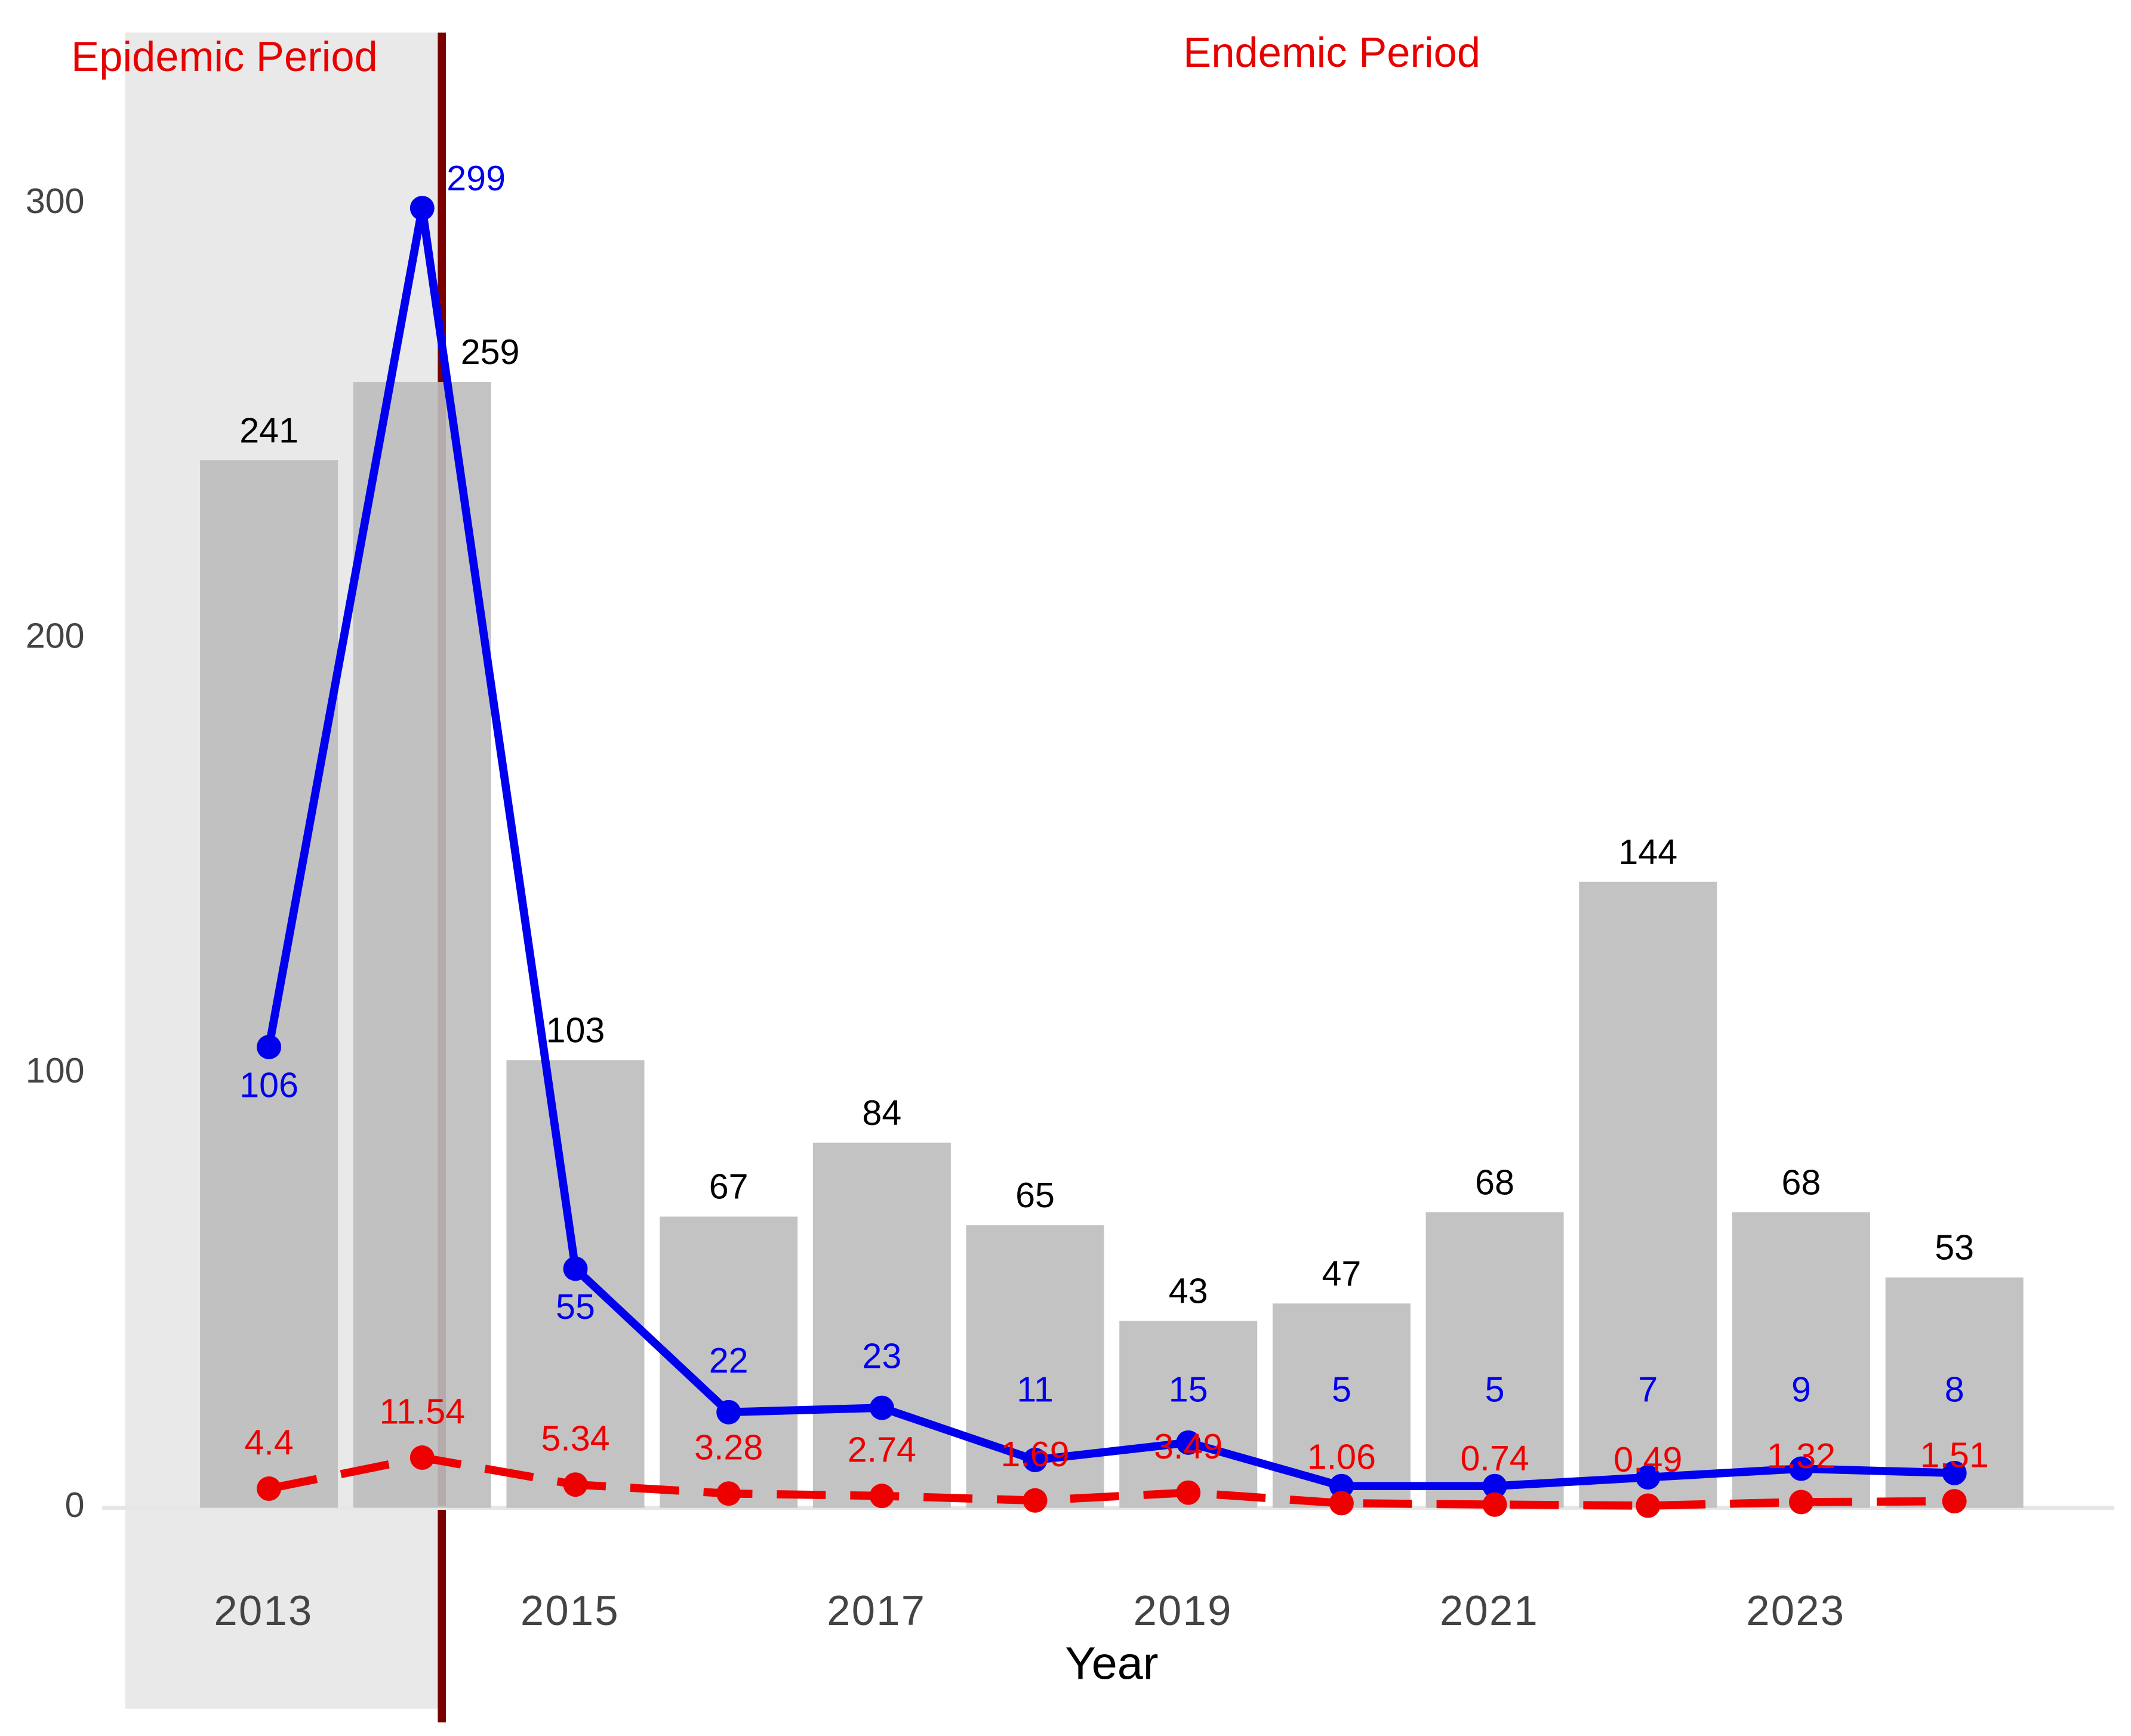 Image resolution: width=2131 pixels, height=1736 pixels. I want to click on y-tick-label: 200, so click(55, 635).